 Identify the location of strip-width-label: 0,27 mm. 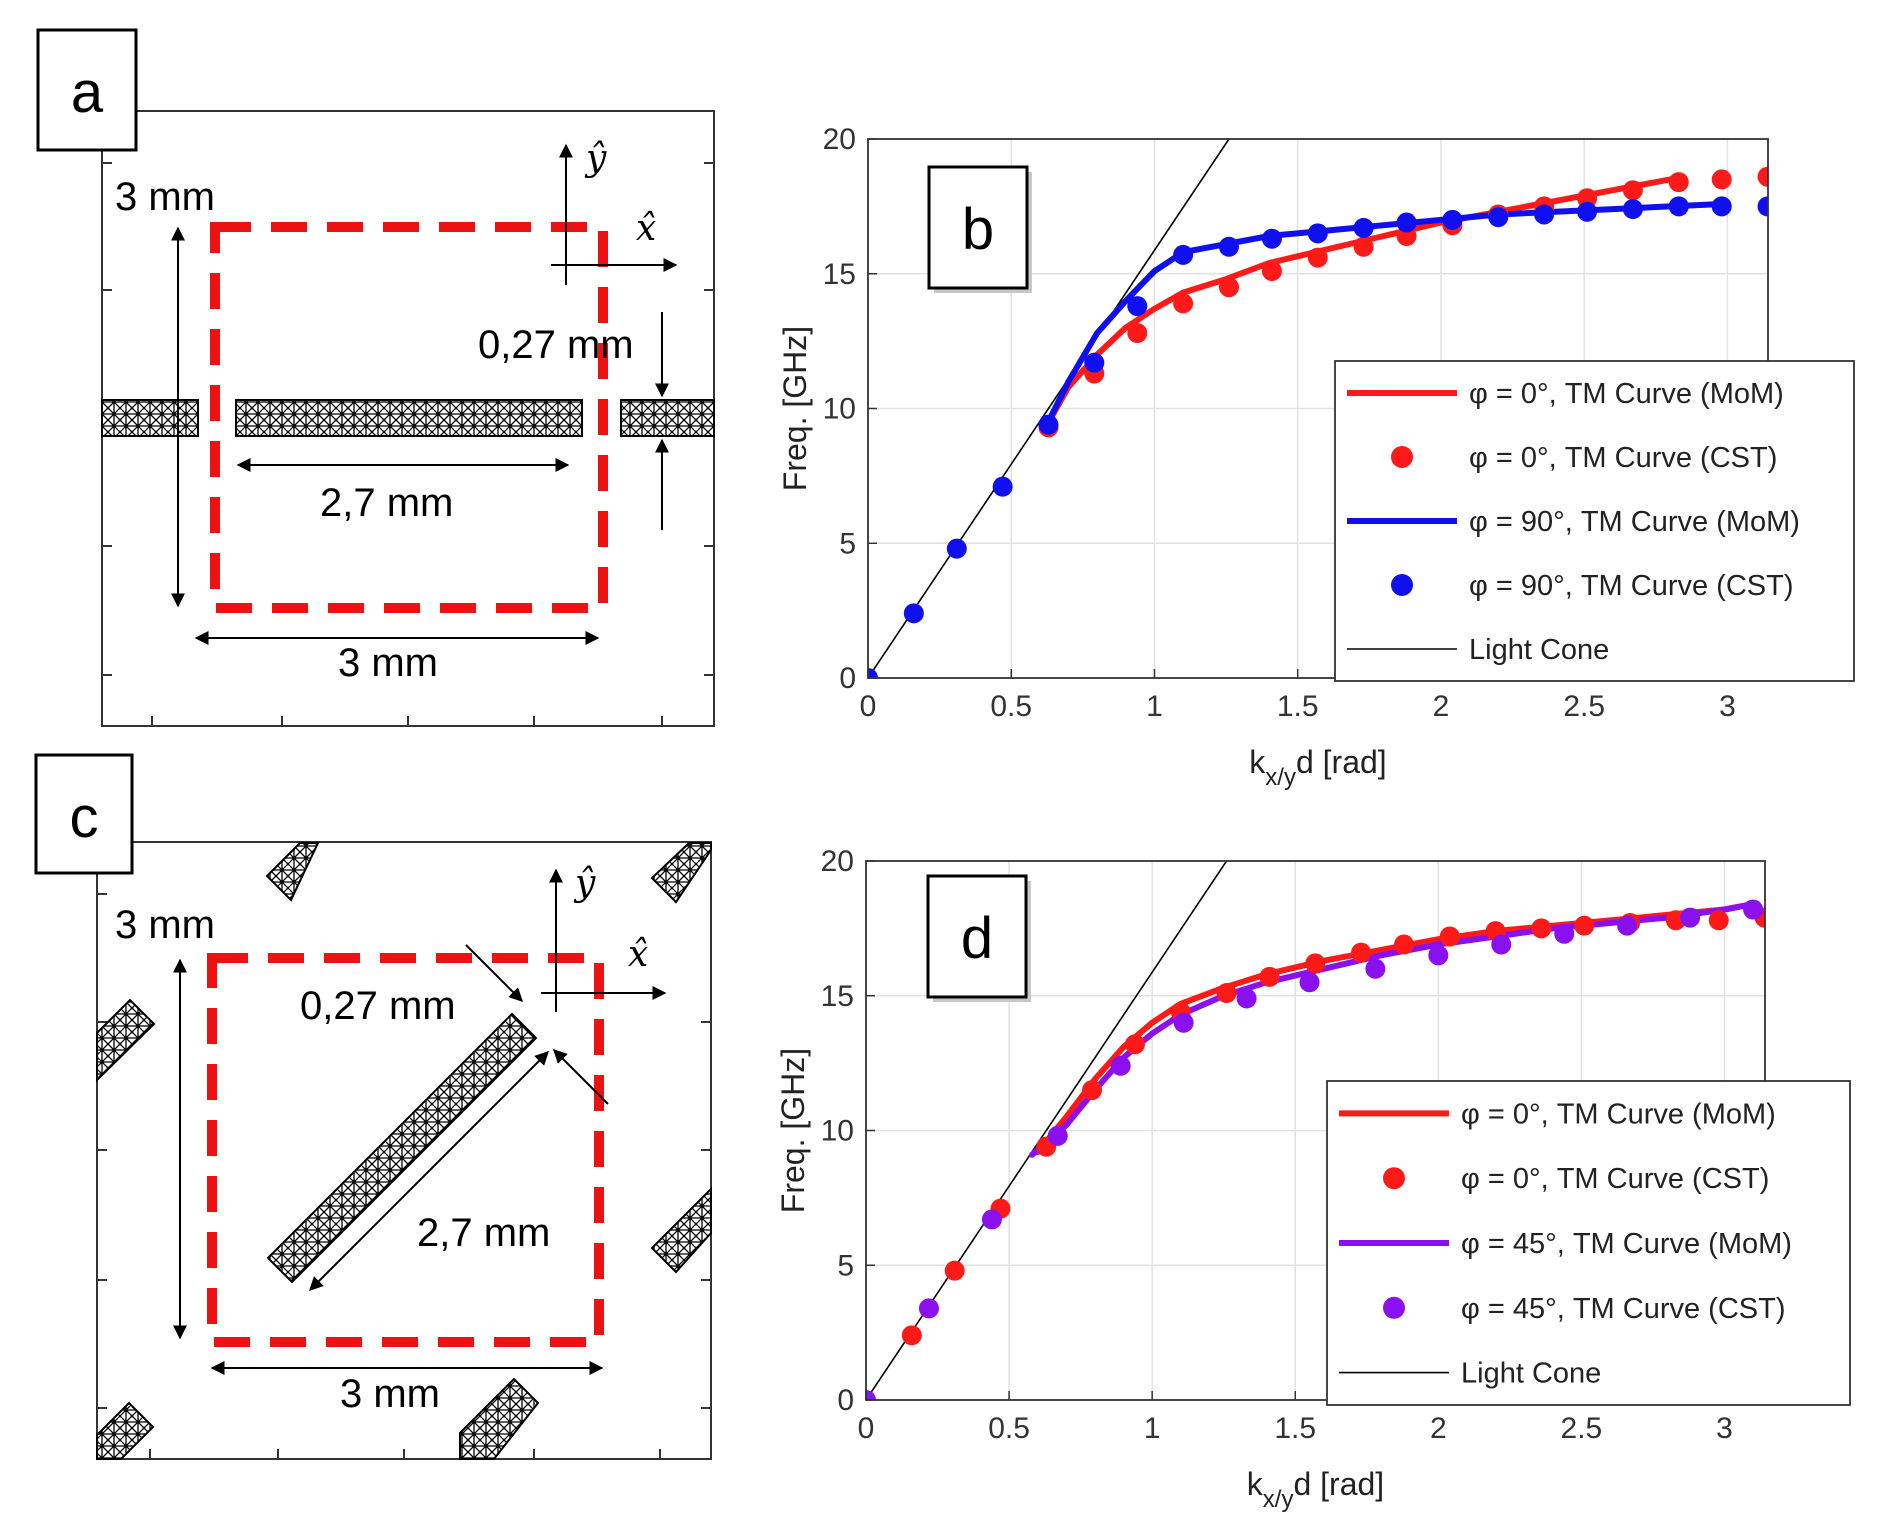
(378, 1006).